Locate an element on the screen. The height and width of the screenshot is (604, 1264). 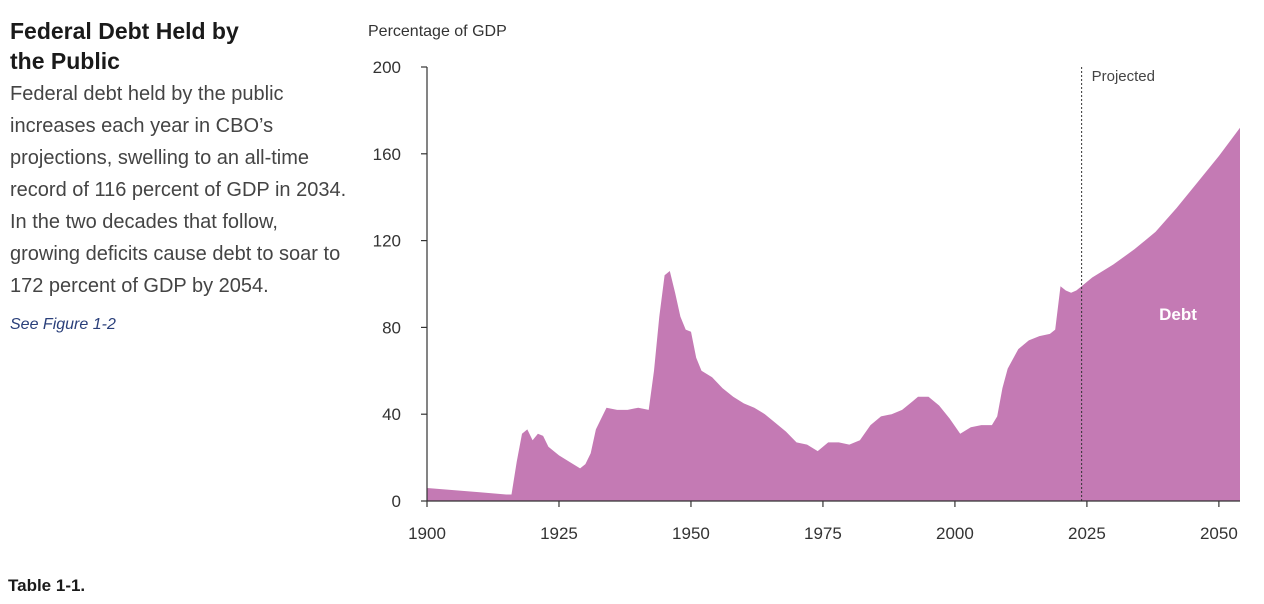
y-tick-label: 80 is located at coordinates (391, 327).